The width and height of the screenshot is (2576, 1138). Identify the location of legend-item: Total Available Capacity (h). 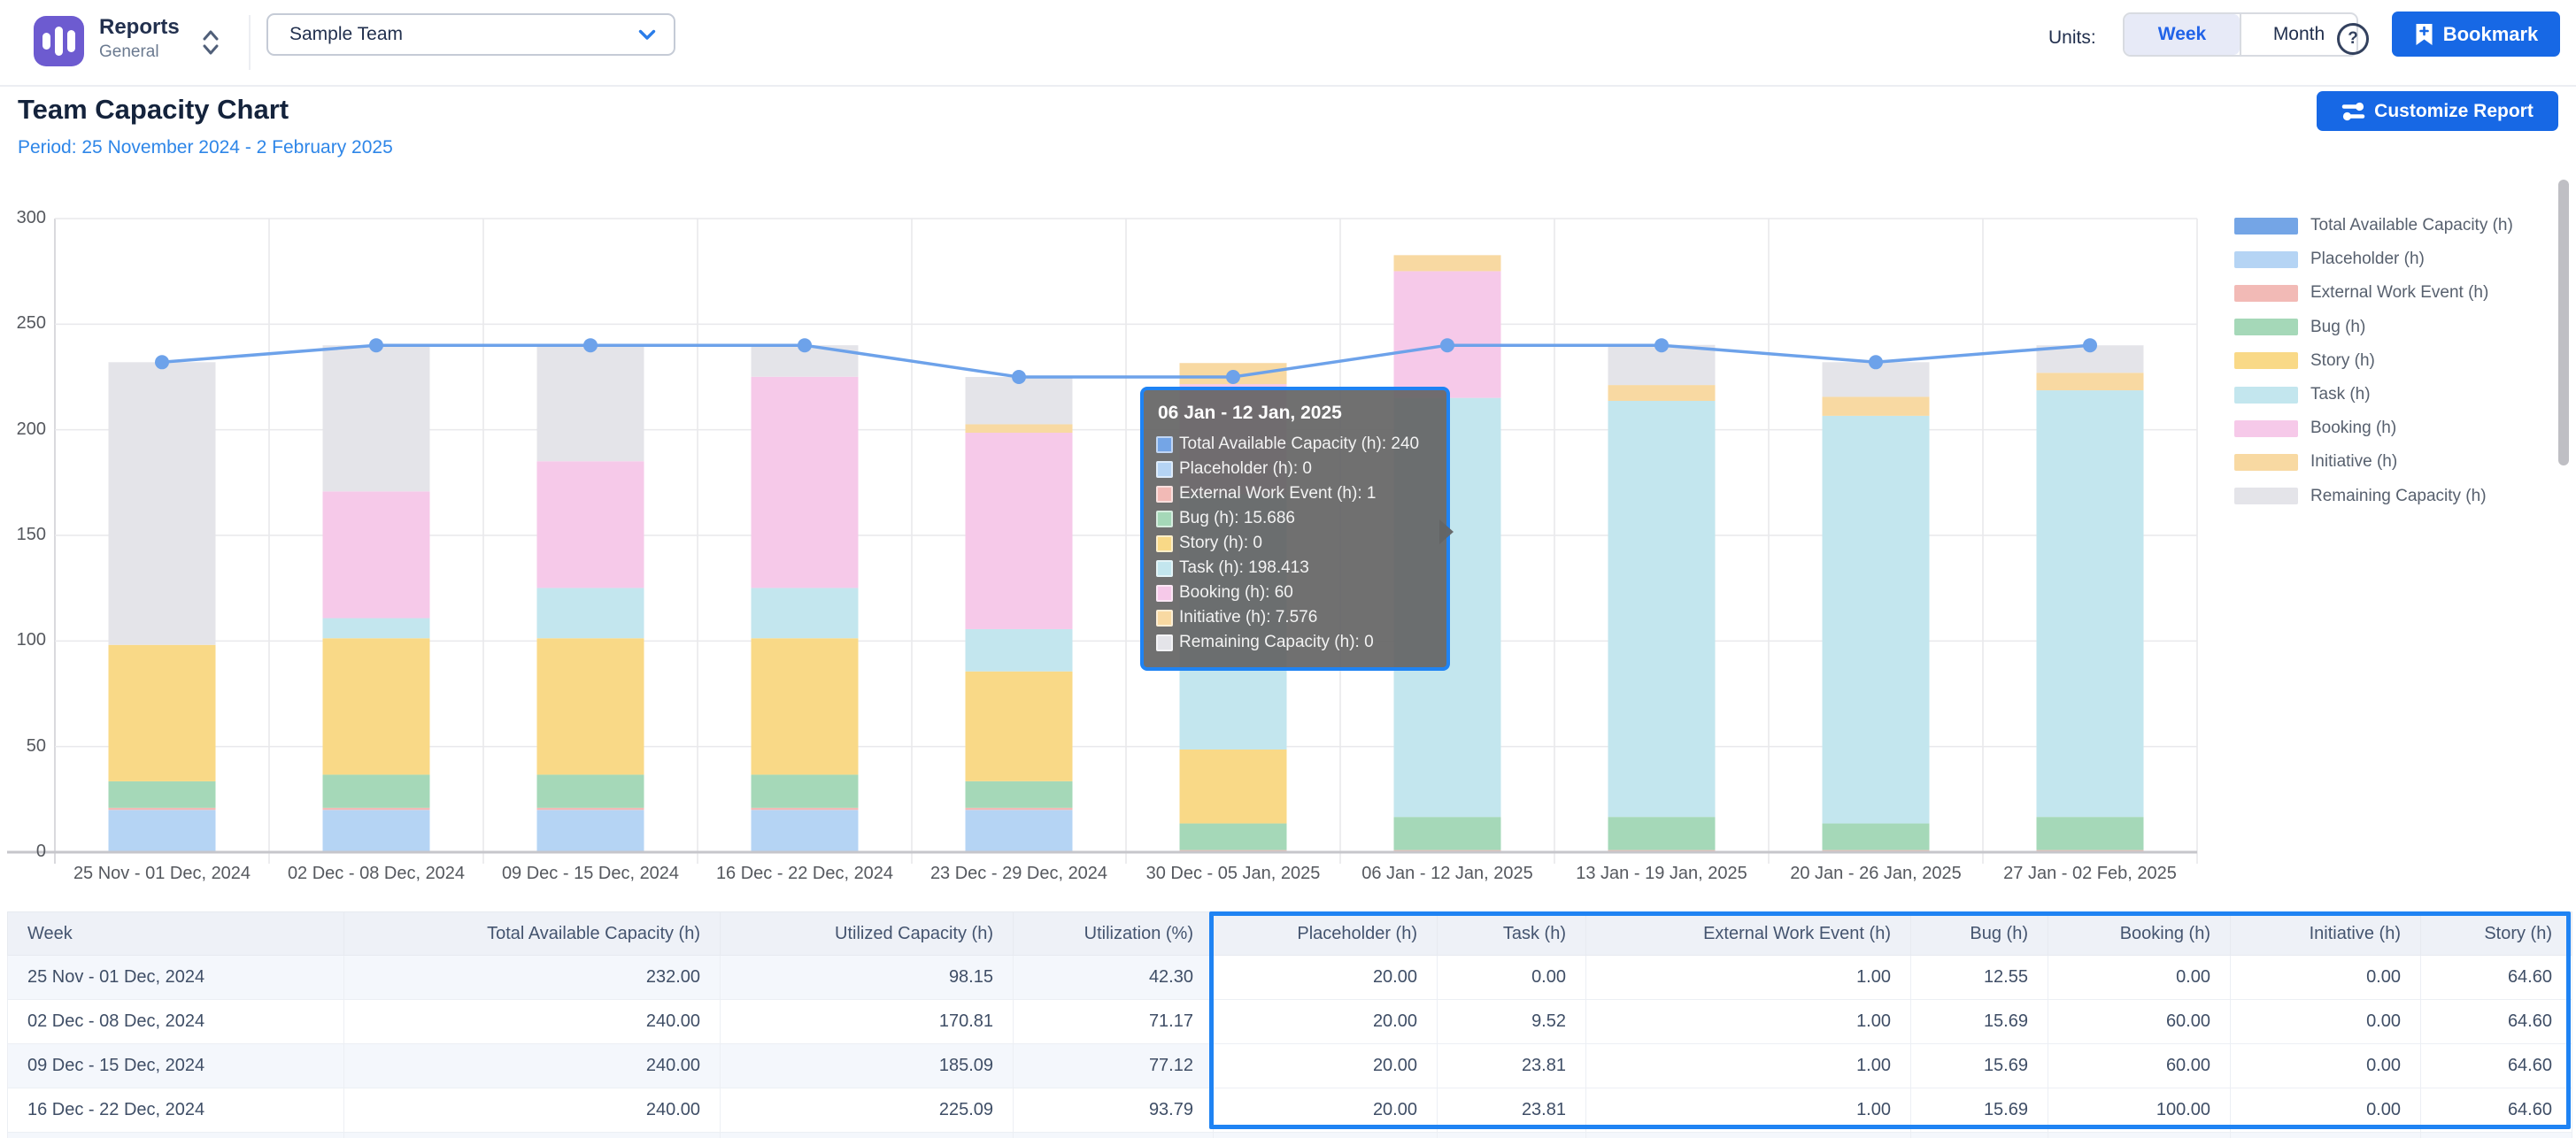
(2373, 225).